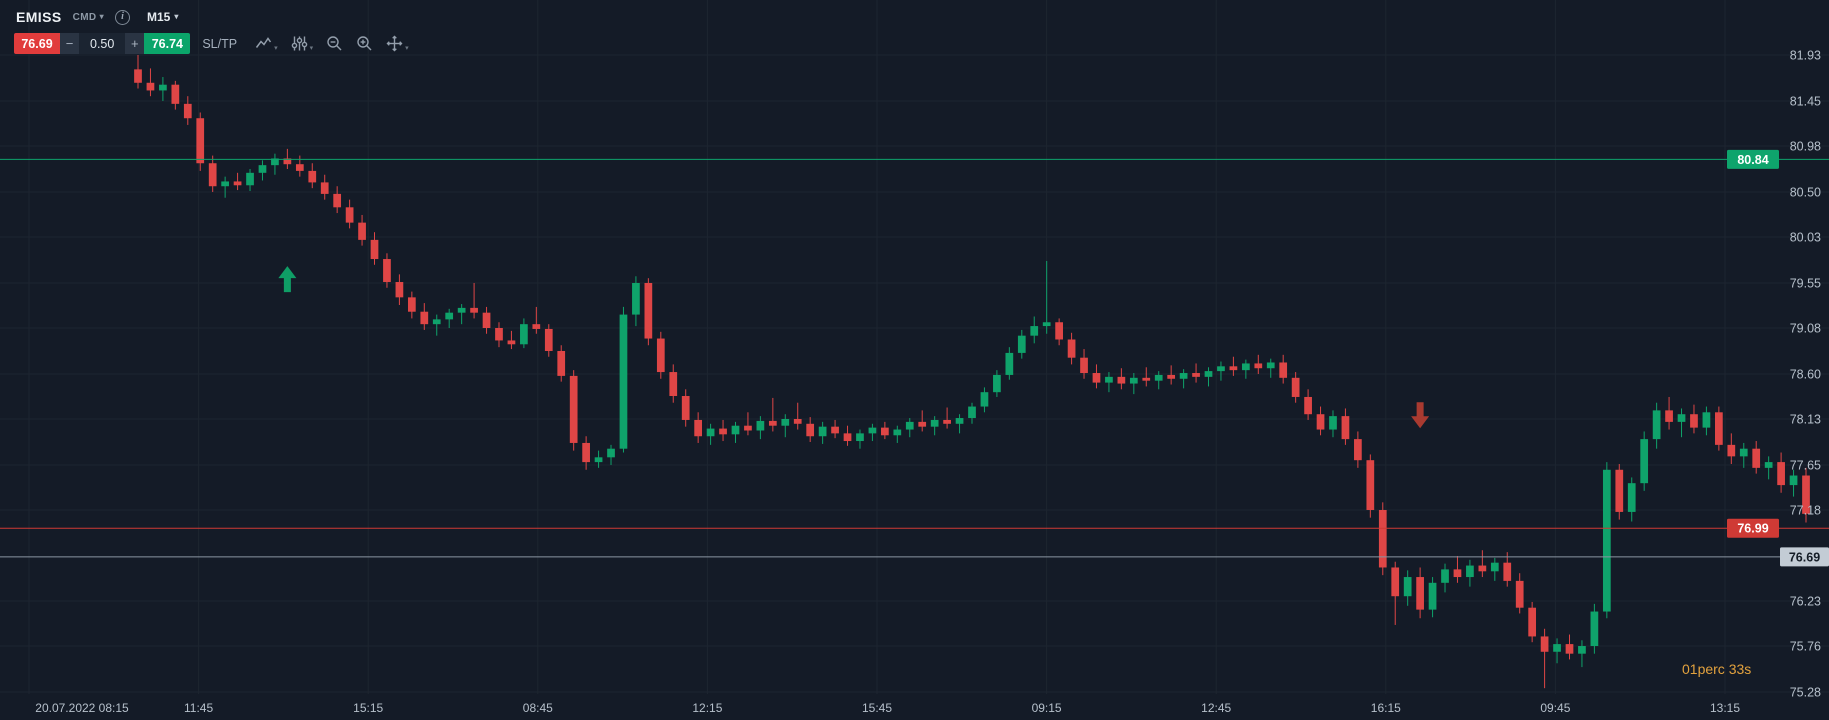 The height and width of the screenshot is (720, 1829). What do you see at coordinates (1805, 420) in the screenshot?
I see `svg-text: 78.13` at bounding box center [1805, 420].